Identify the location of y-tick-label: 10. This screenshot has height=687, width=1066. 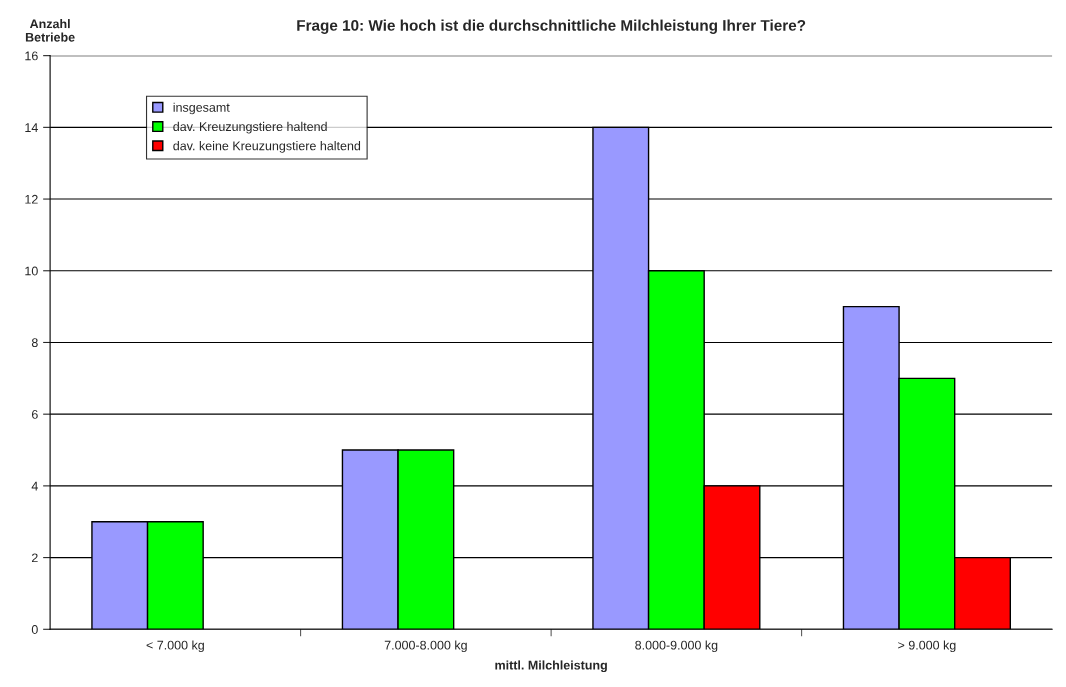
(31, 271).